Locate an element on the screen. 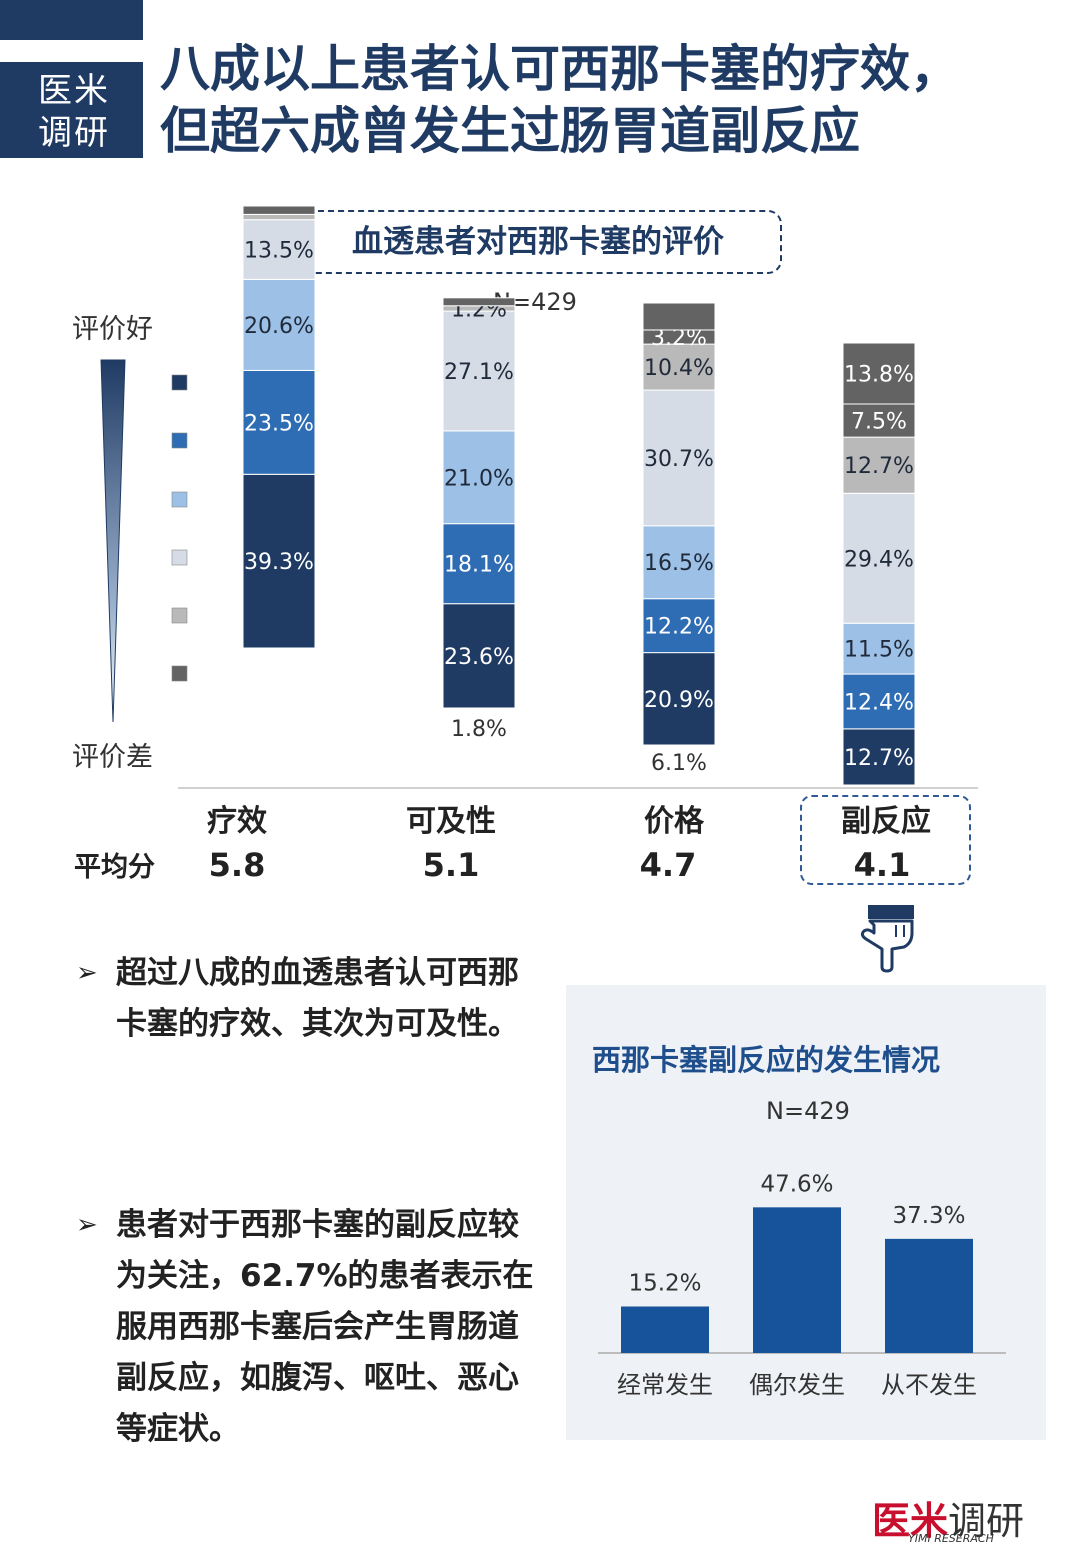 This screenshot has height=1559, width=1080. data-label: 23.6% is located at coordinates (479, 657).